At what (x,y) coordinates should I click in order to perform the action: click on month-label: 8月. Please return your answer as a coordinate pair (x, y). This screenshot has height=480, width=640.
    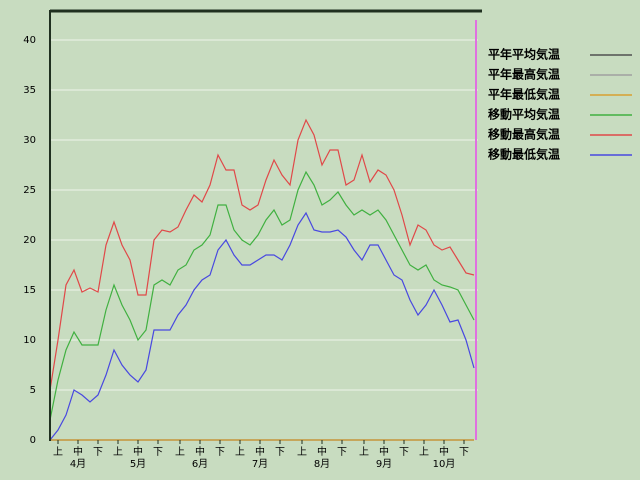
    Looking at the image, I should click on (322, 464).